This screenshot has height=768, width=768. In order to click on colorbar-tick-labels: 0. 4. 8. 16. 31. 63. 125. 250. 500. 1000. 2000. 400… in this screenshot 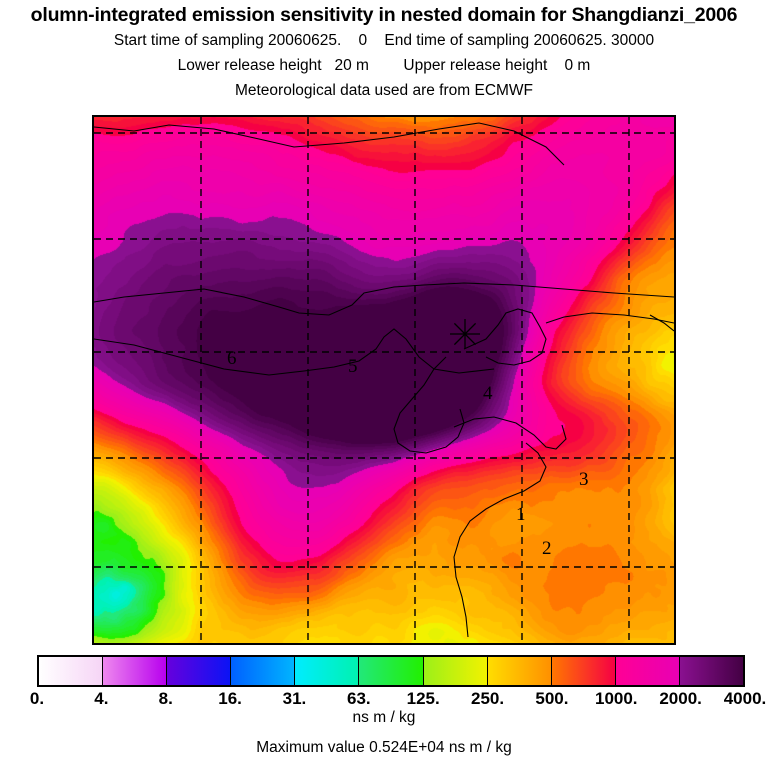, I will do `click(384, 701)`.